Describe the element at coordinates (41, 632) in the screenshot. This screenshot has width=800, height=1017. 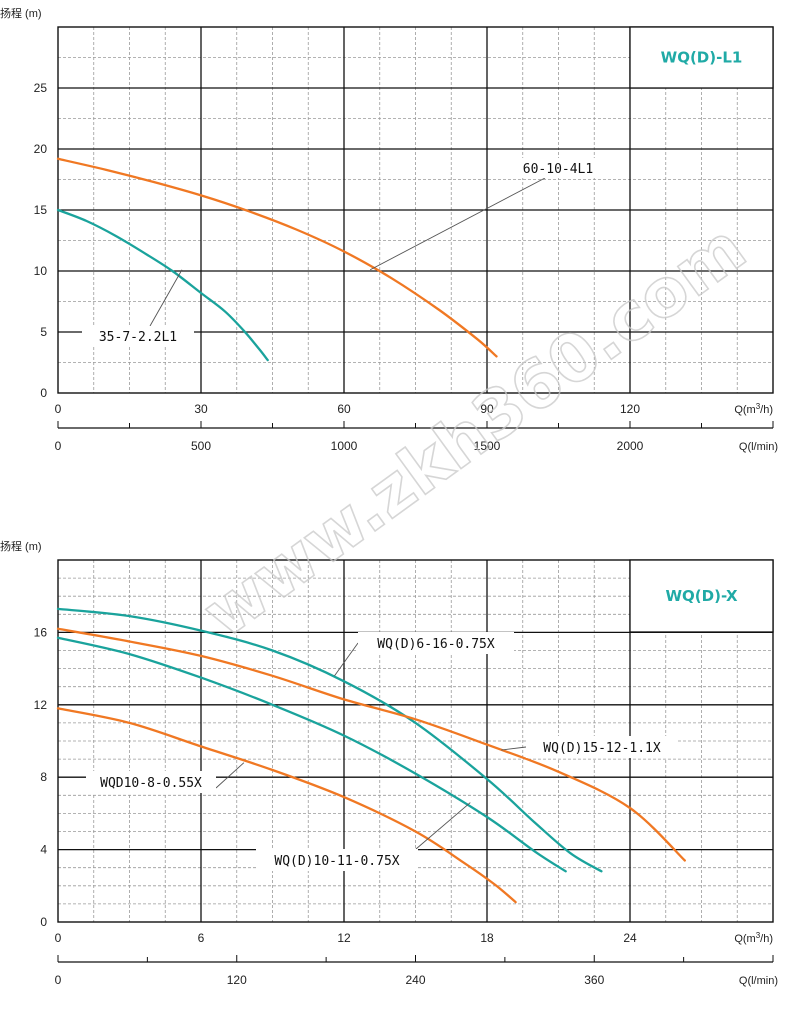
I see `y-tick-label: 16` at that location.